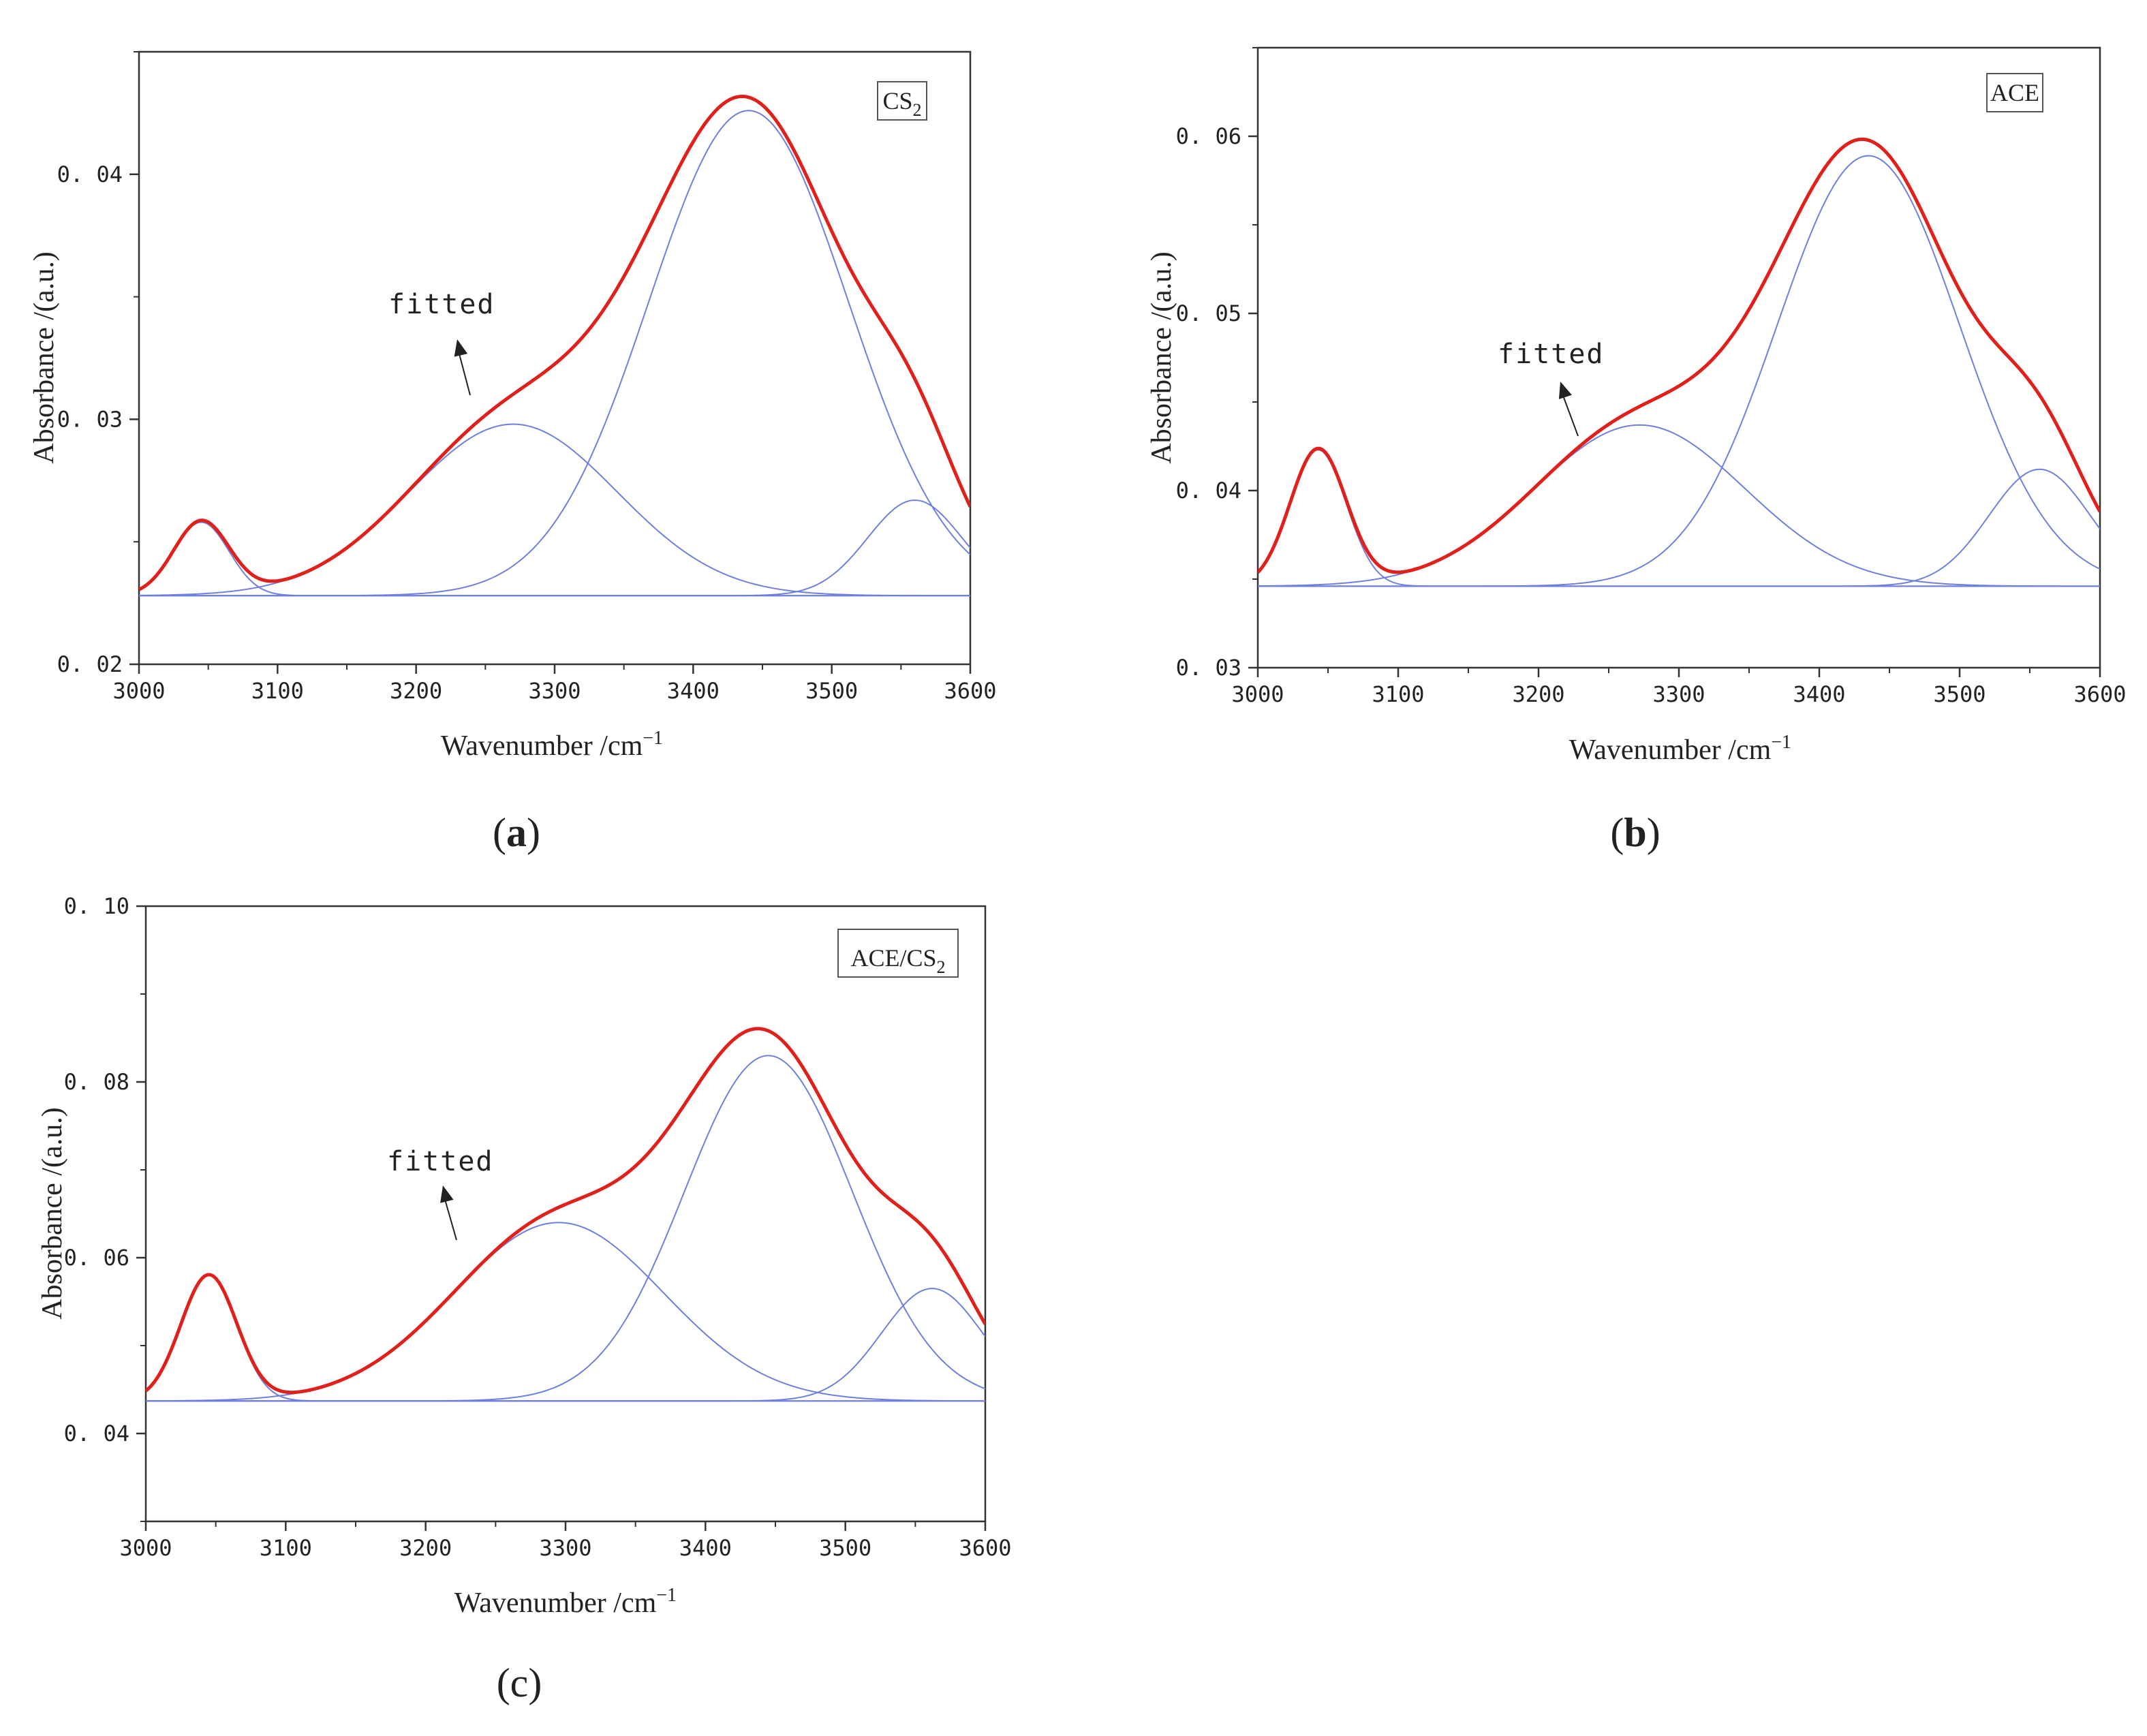 This screenshot has width=2147, height=1736. I want to click on panel-label-letter: a, so click(516, 833).